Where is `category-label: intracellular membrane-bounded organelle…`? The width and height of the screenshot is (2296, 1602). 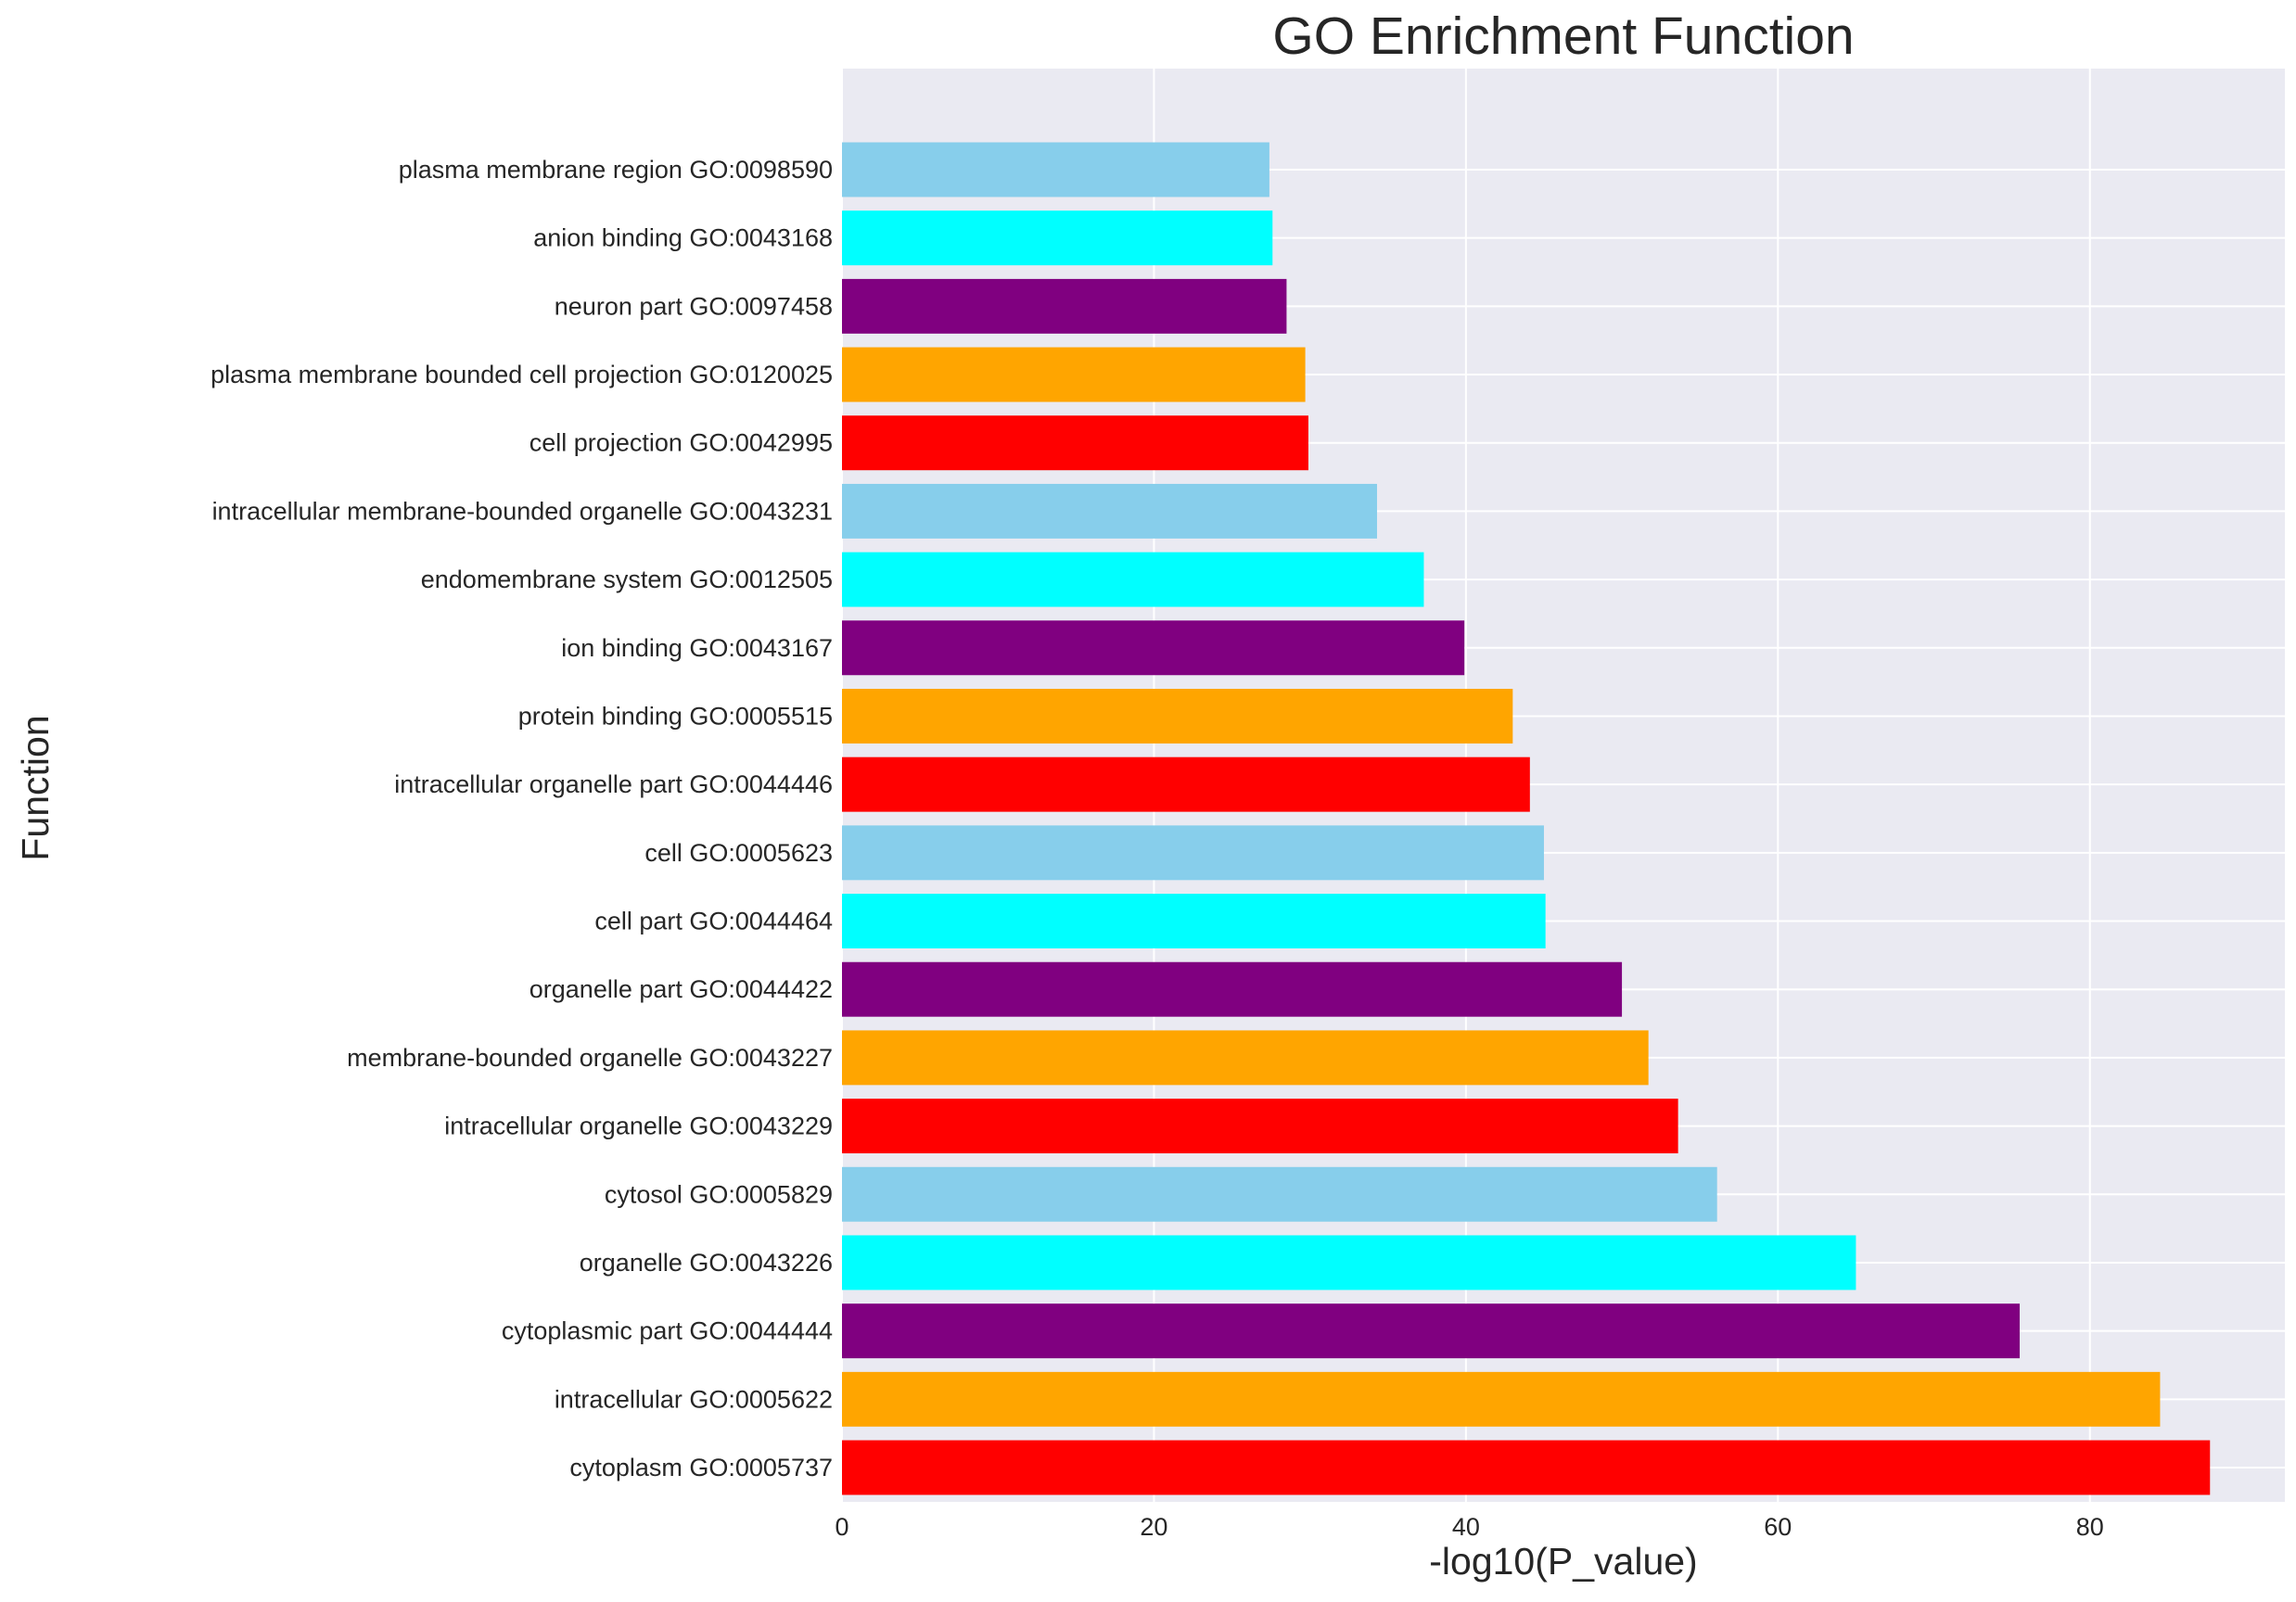
category-label: intracellular membrane-bounded organelle… is located at coordinates (522, 511).